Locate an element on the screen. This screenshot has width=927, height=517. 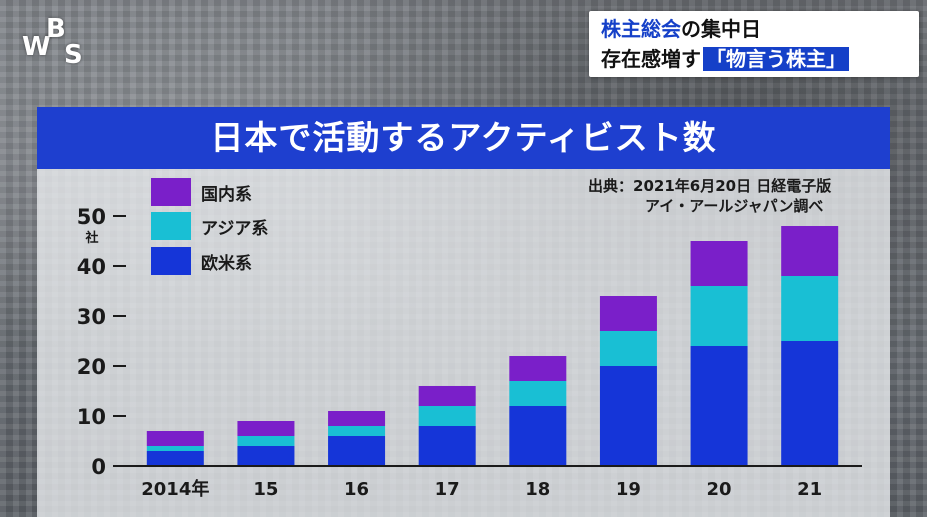
headline-accent: 株主総会 is located at coordinates (641, 29).